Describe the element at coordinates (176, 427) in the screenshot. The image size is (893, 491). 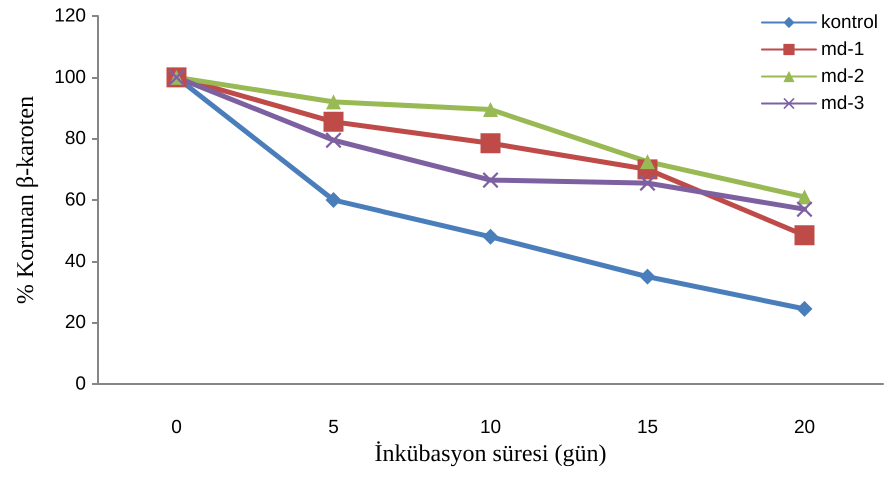
I see `x-tick-label: 0` at that location.